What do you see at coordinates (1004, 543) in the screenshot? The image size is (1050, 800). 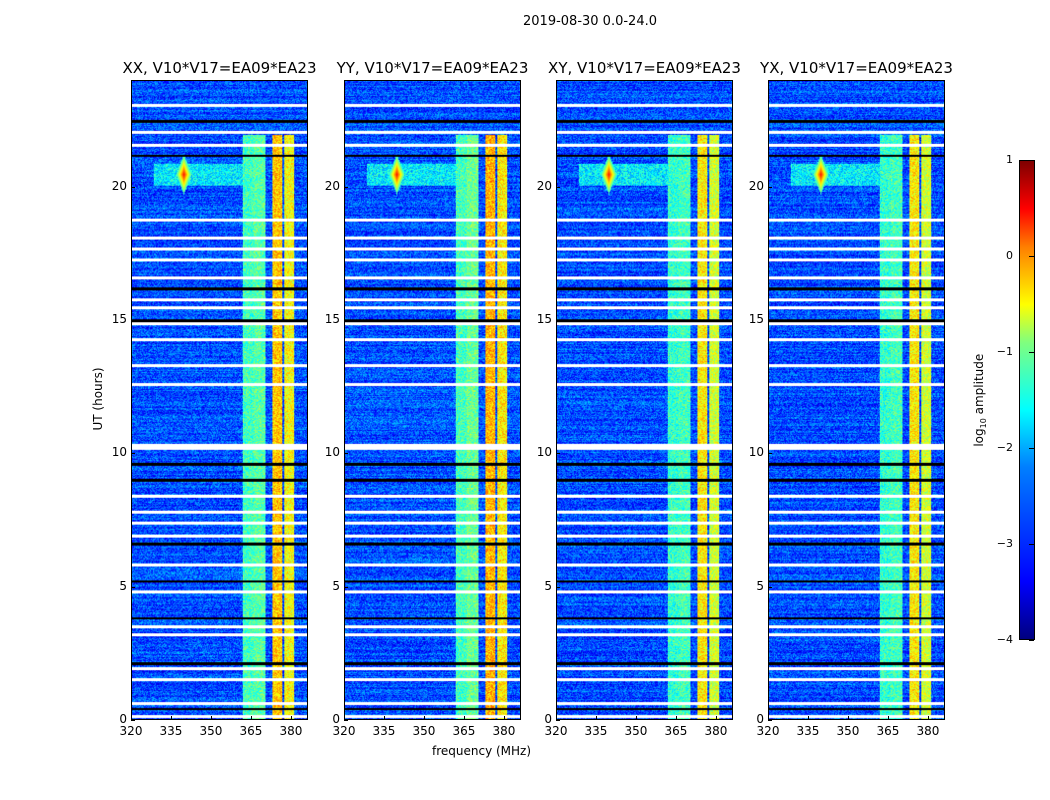 I see `colorbar-tick-label: −3` at bounding box center [1004, 543].